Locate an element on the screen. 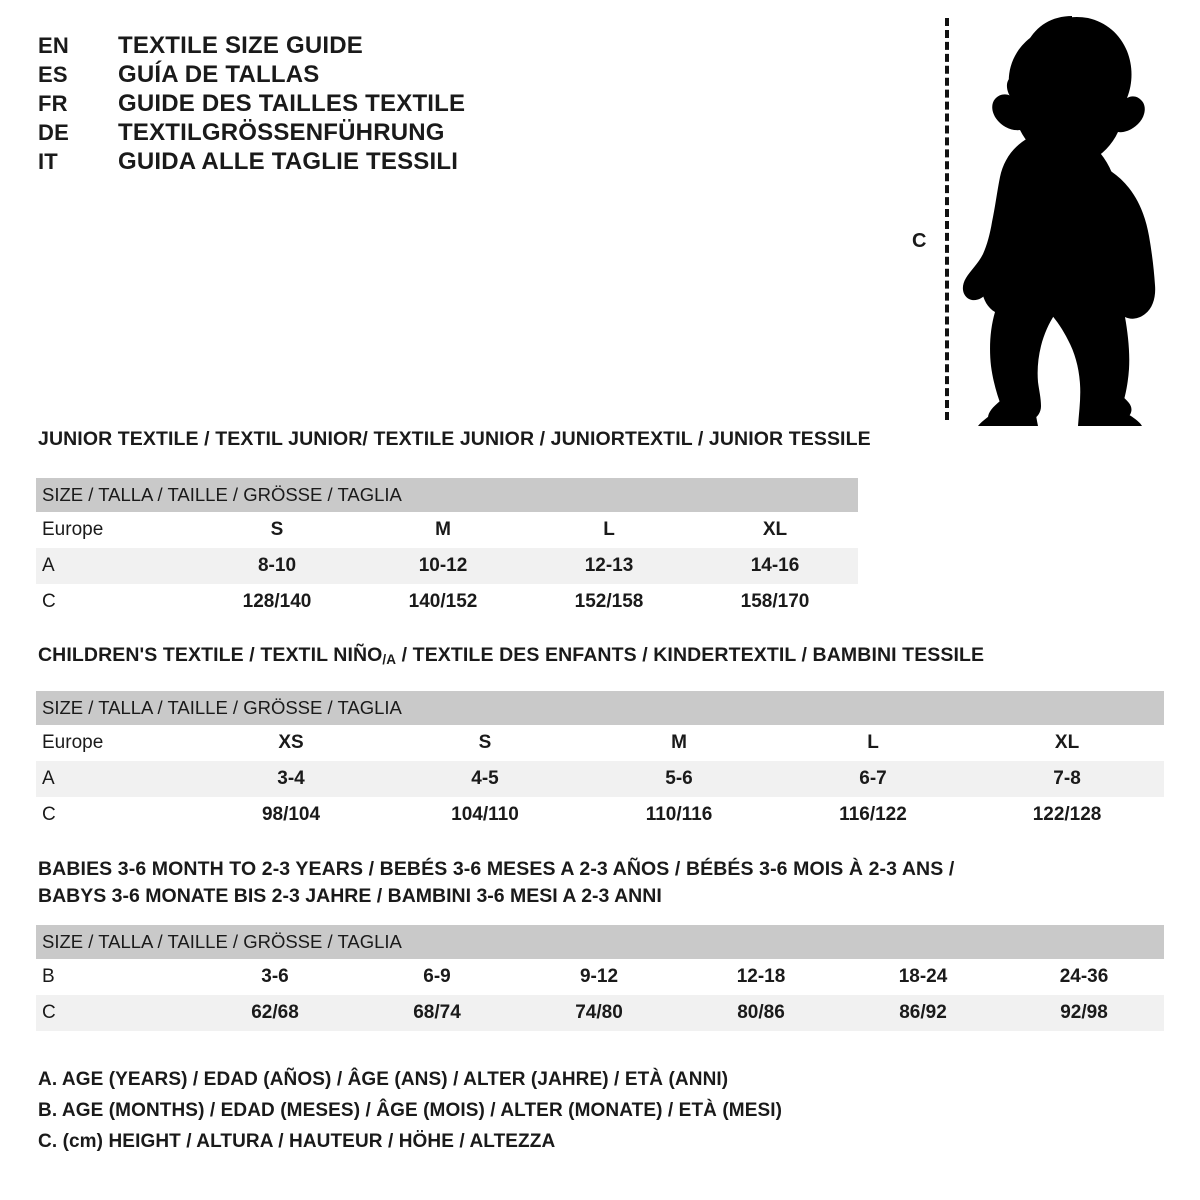  height-measurement-figure: C is located at coordinates (1045, 219).